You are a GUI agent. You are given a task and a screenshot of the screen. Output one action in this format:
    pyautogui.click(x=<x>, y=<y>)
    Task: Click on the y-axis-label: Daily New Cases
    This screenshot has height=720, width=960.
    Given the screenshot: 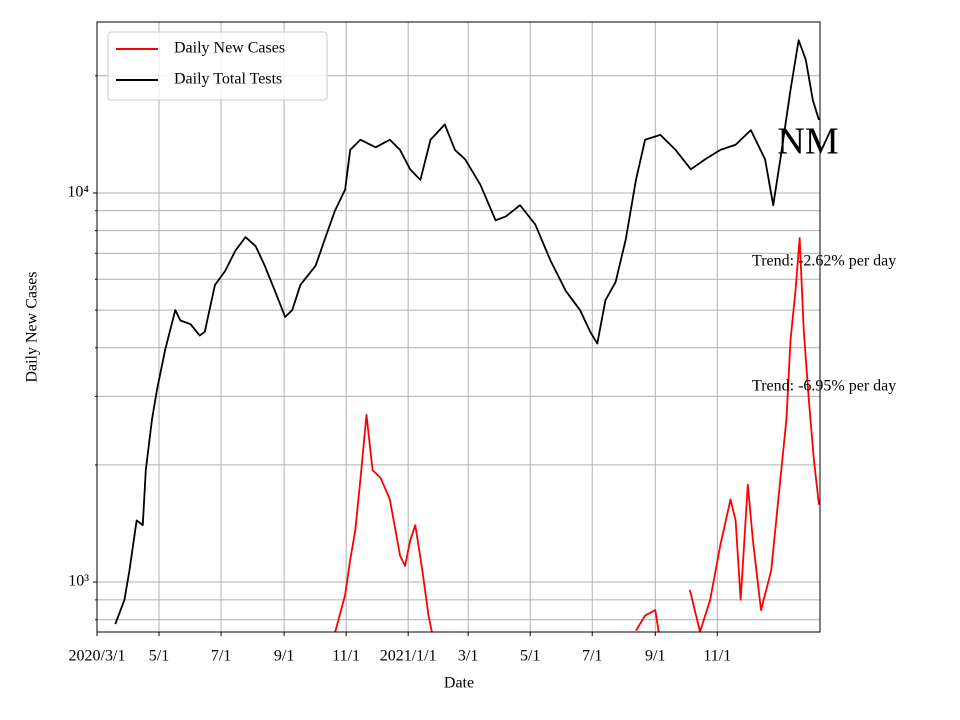 What is the action you would take?
    pyautogui.click(x=32, y=326)
    